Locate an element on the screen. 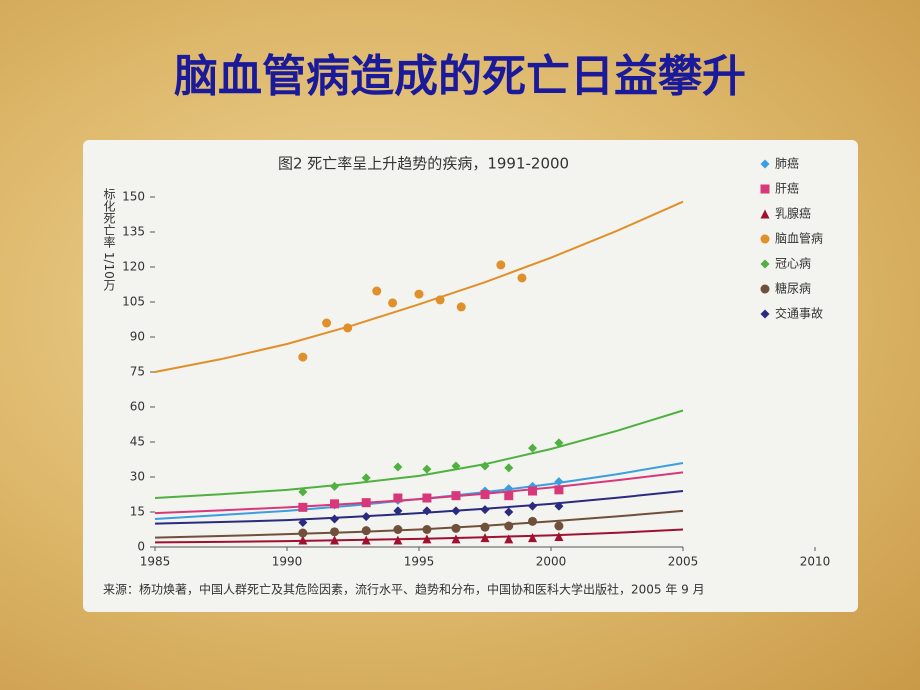 The image size is (920, 690). legend-label: 乳腺癌 is located at coordinates (793, 213).